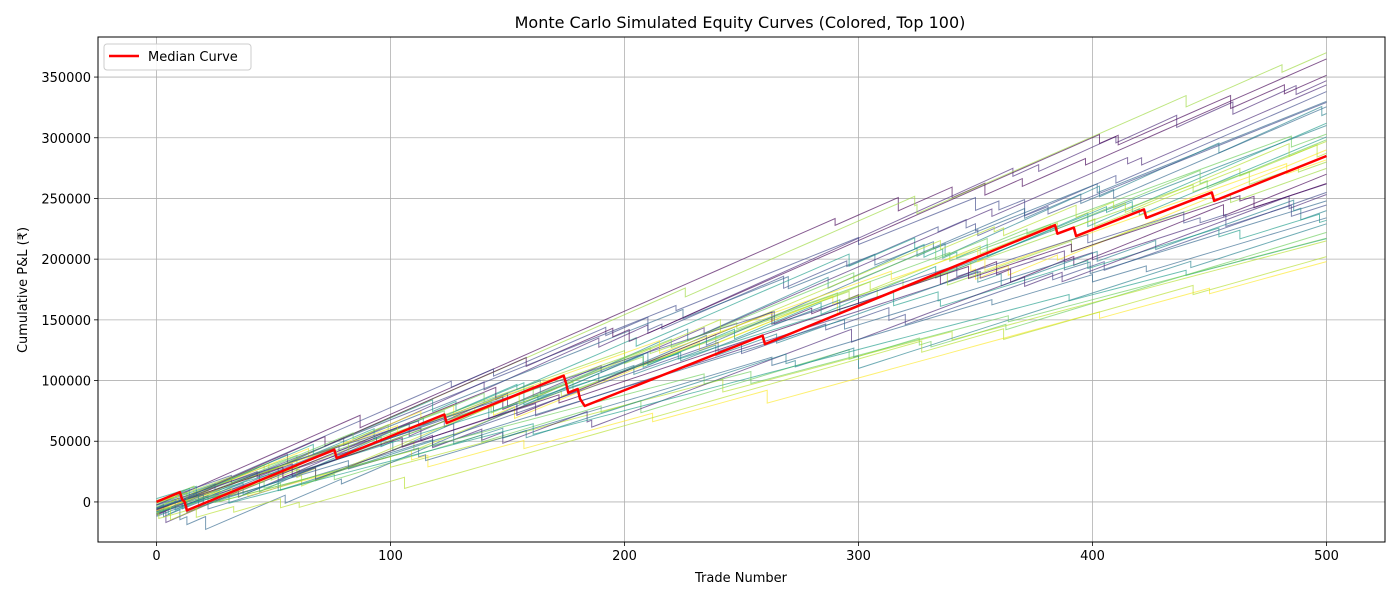  I want to click on y-tick-label: 200000, so click(66, 260).